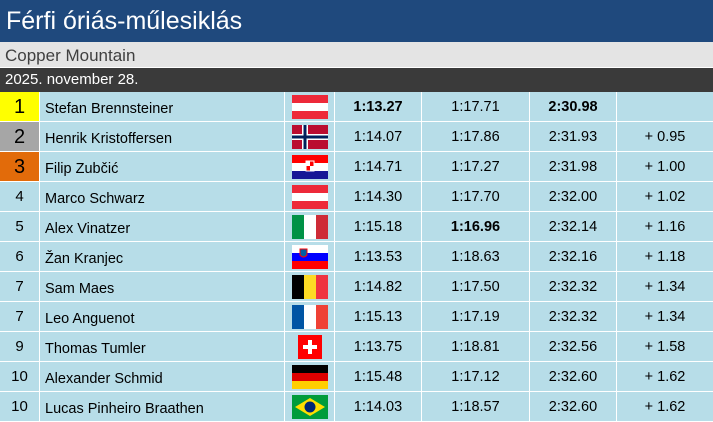 The width and height of the screenshot is (713, 422). Describe the element at coordinates (378, 227) in the screenshot. I see `run-1: 1:15.18` at that location.